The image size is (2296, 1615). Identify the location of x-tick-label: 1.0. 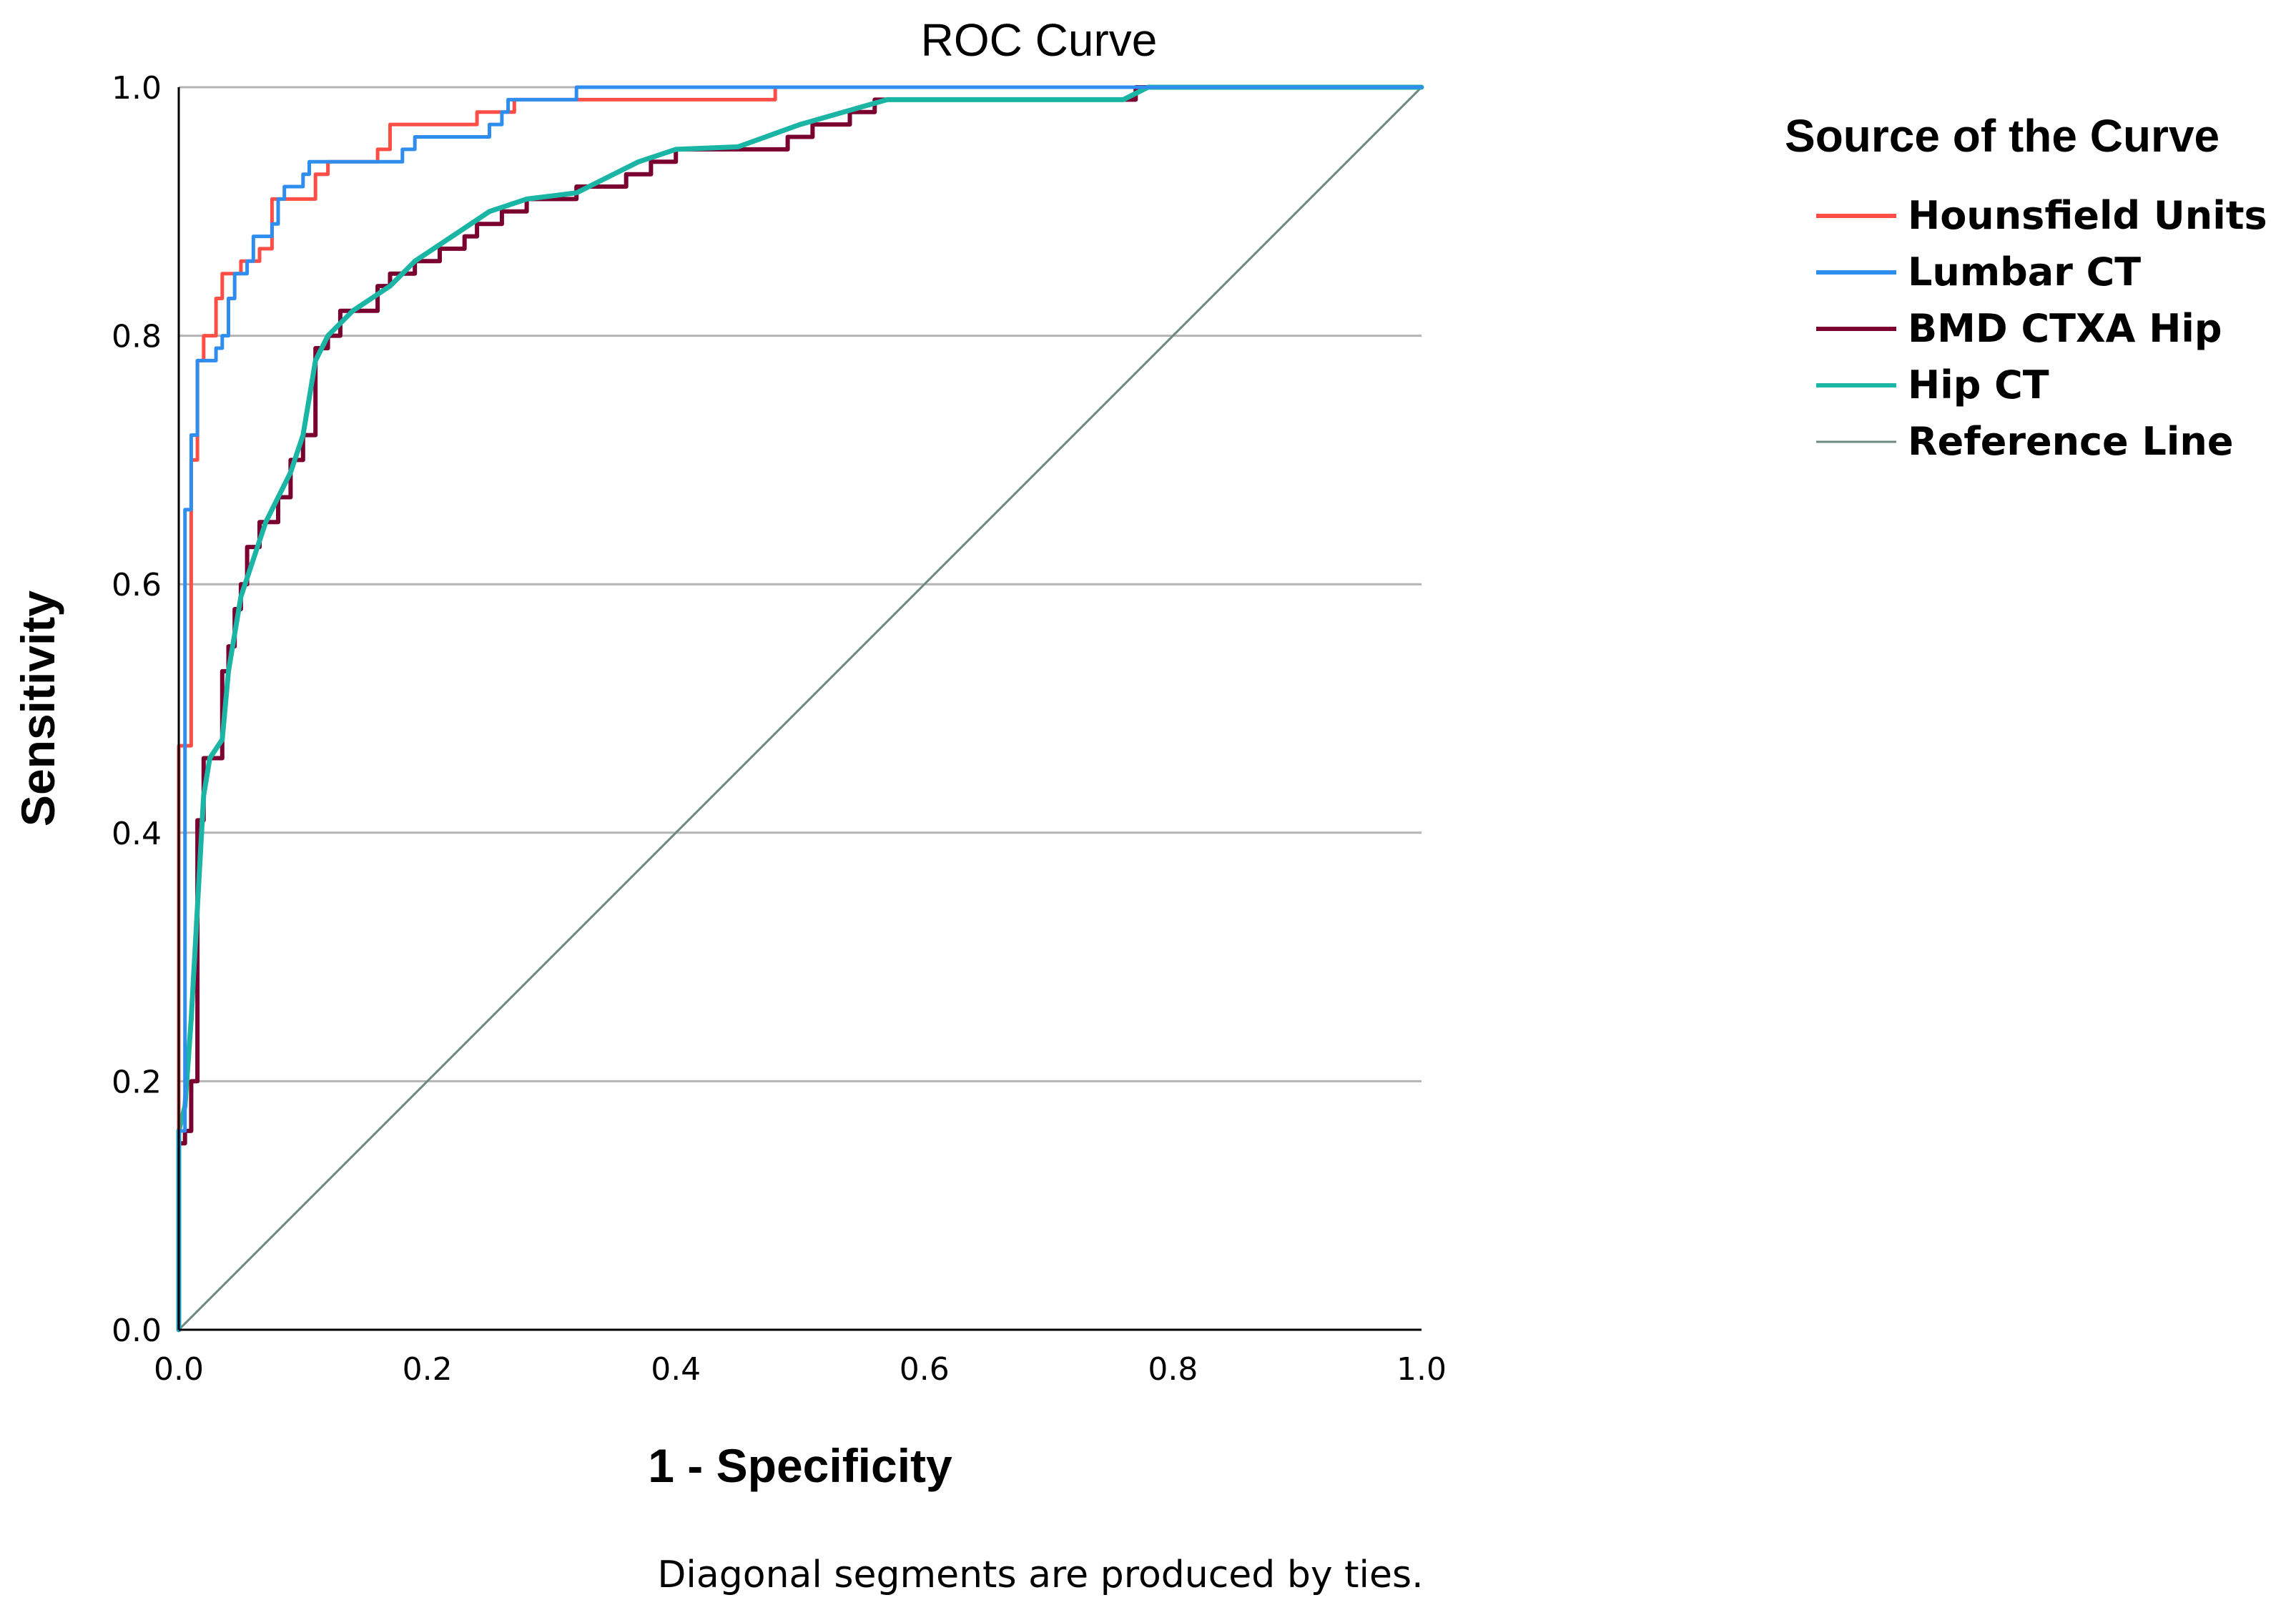
(1422, 1369).